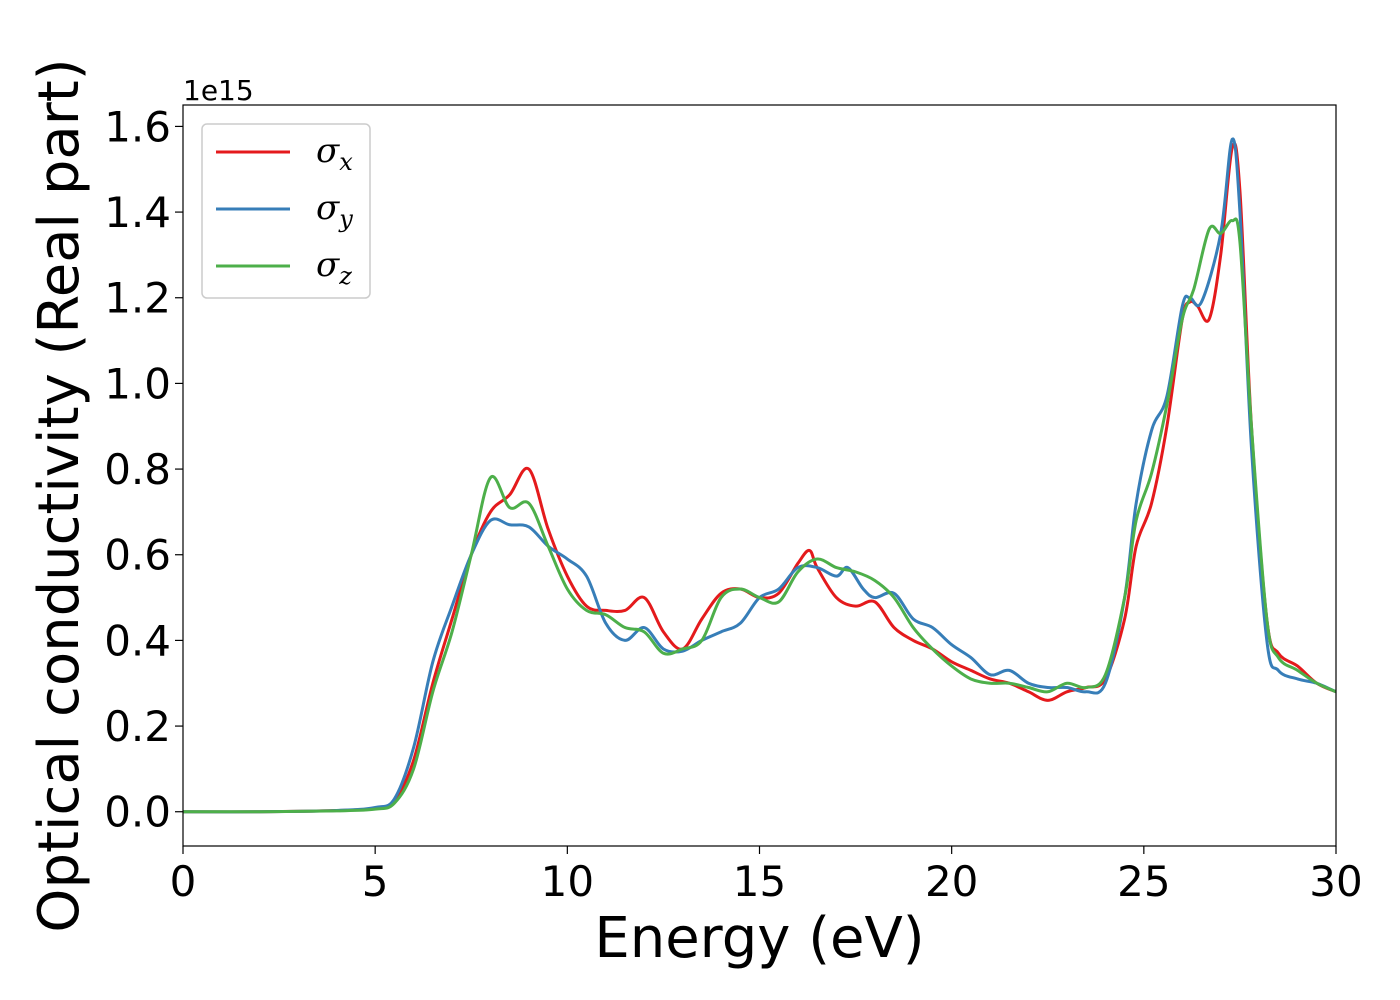 Image resolution: width=1400 pixels, height=1000 pixels. What do you see at coordinates (334, 153) in the screenshot?
I see `legend-label-x: σx` at bounding box center [334, 153].